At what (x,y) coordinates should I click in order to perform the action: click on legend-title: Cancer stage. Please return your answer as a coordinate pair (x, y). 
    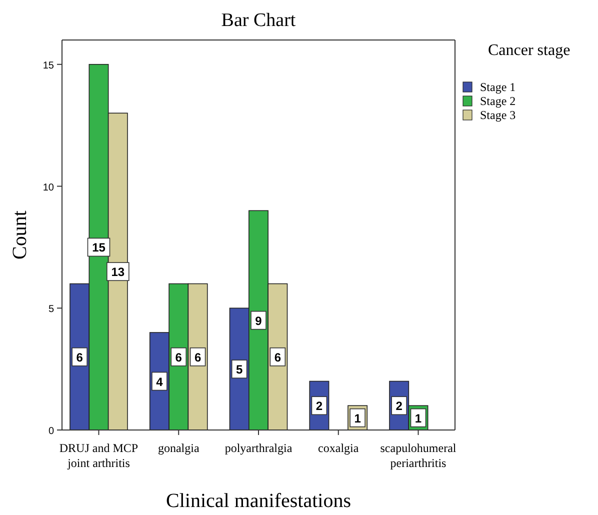
    Looking at the image, I should click on (529, 50).